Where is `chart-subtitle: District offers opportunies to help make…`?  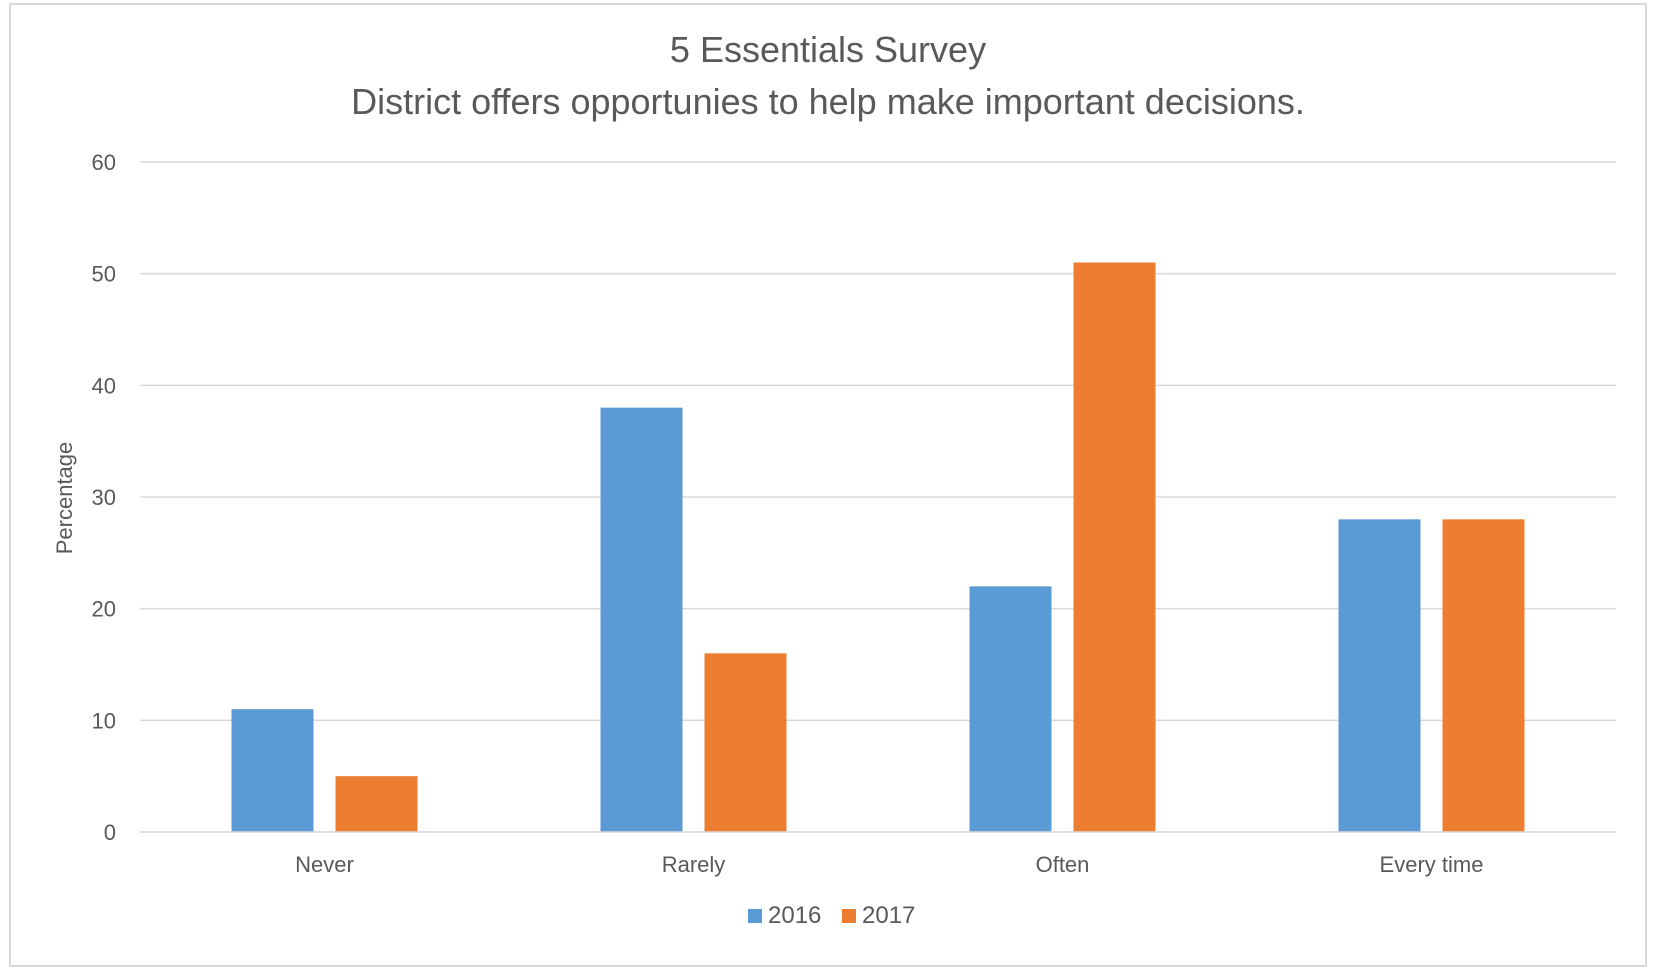 chart-subtitle: District offers opportunies to help make… is located at coordinates (828, 101).